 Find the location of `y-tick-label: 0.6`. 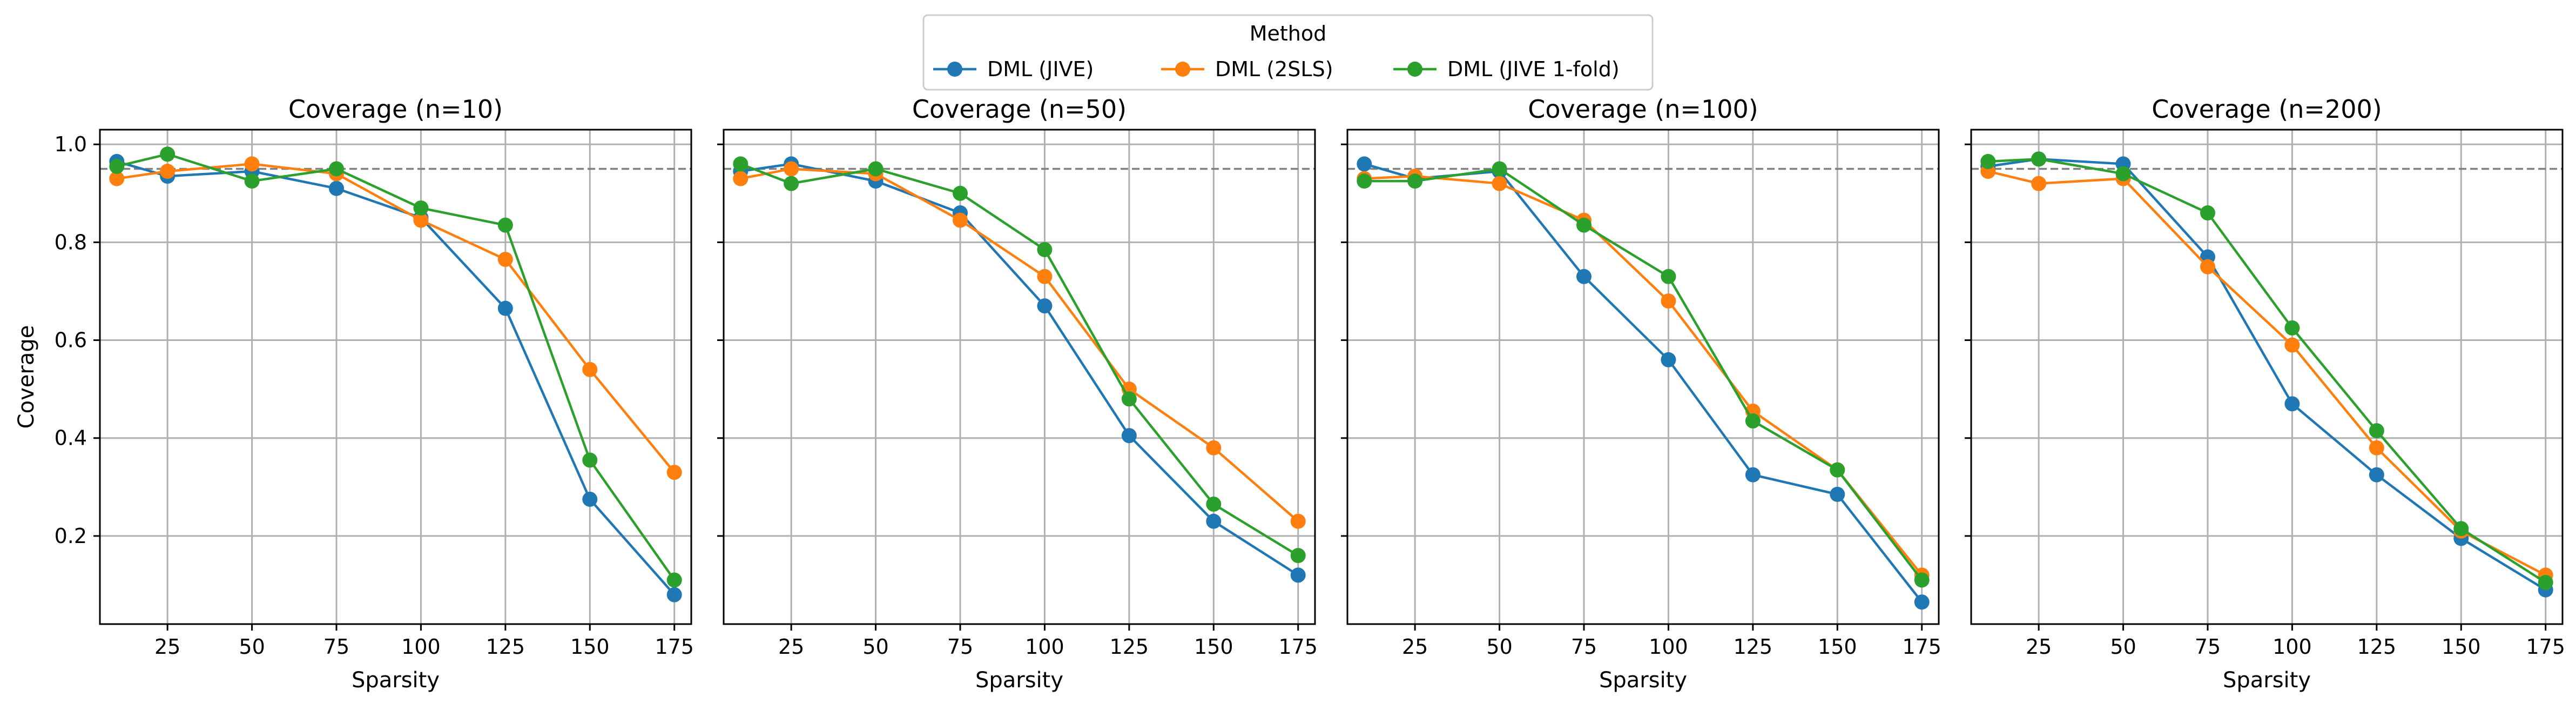

y-tick-label: 0.6 is located at coordinates (71, 341).